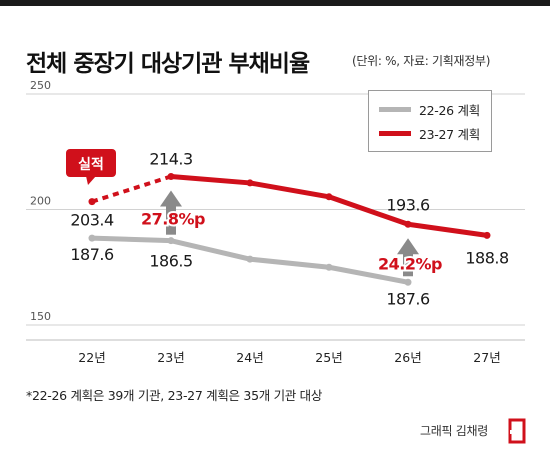  I want to click on legend-item-22-26: 22-26 계획, so click(429, 109).